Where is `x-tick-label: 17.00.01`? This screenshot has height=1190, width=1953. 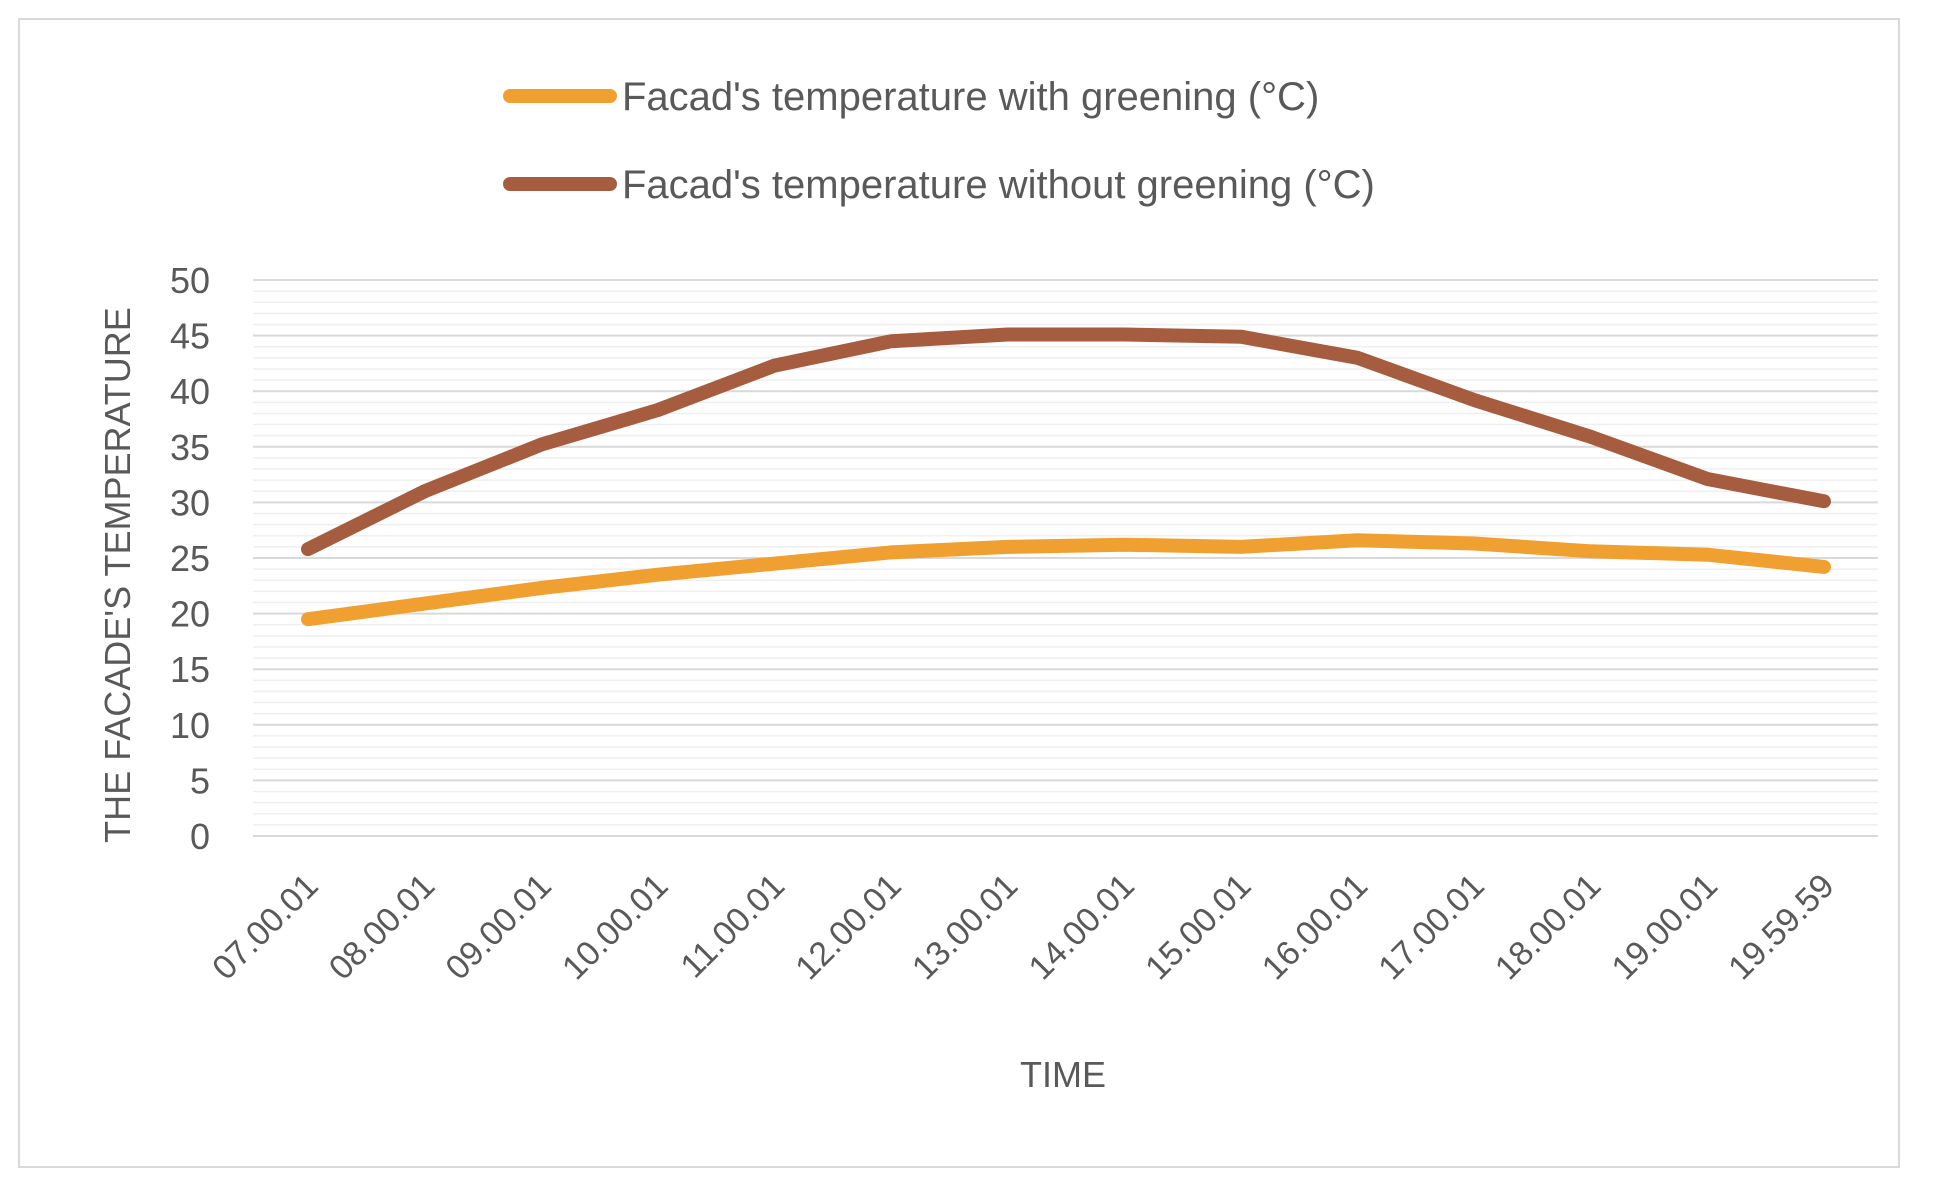 x-tick-label: 17.00.01 is located at coordinates (1431, 927).